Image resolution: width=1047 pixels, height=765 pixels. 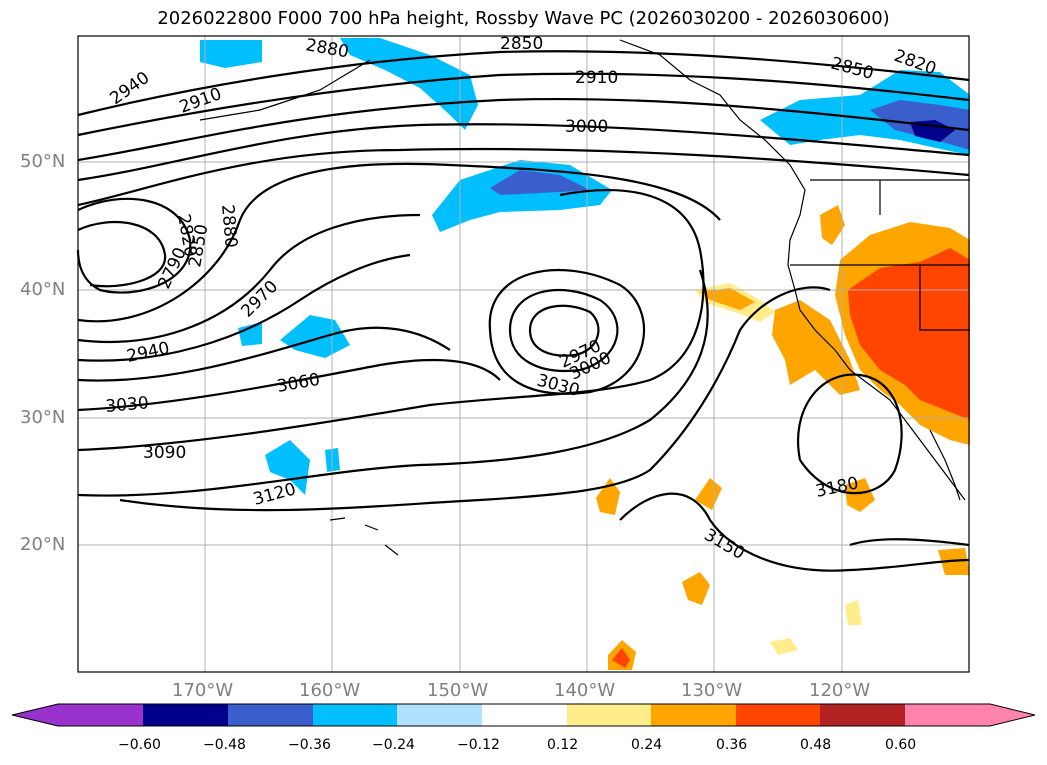 What do you see at coordinates (732, 745) in the screenshot?
I see `colorbar-tick-label: 0.36` at bounding box center [732, 745].